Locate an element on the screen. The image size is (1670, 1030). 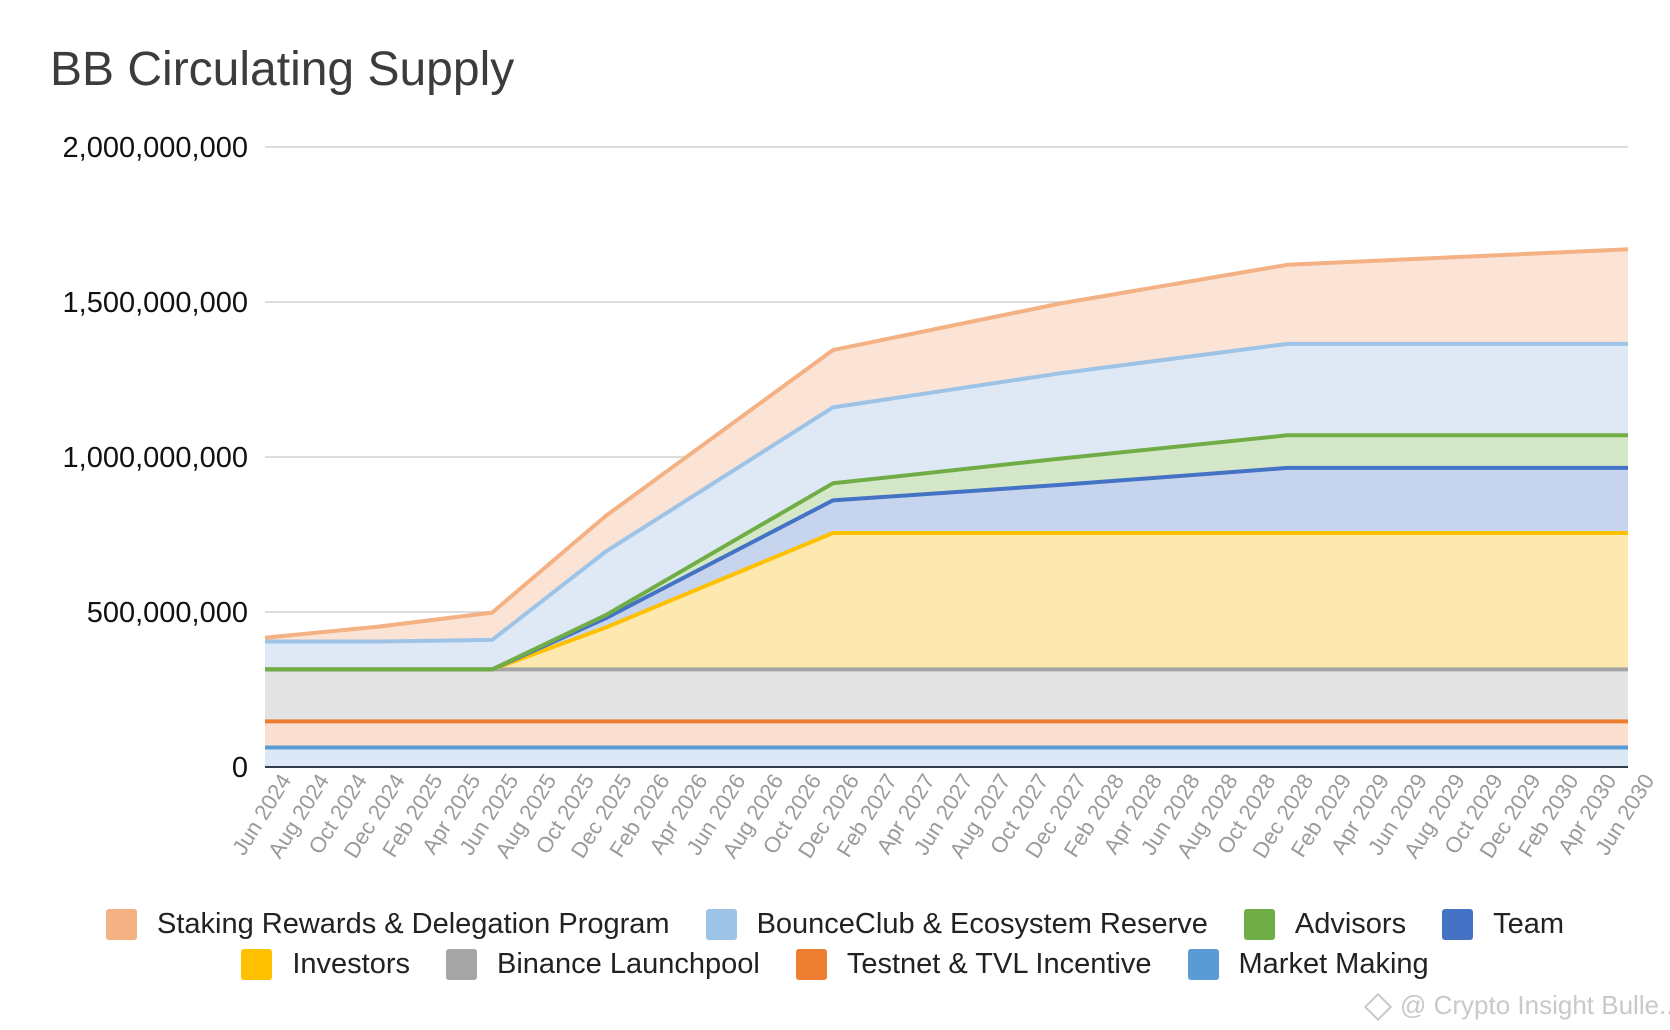
legend-label: Market Making is located at coordinates (1333, 964).